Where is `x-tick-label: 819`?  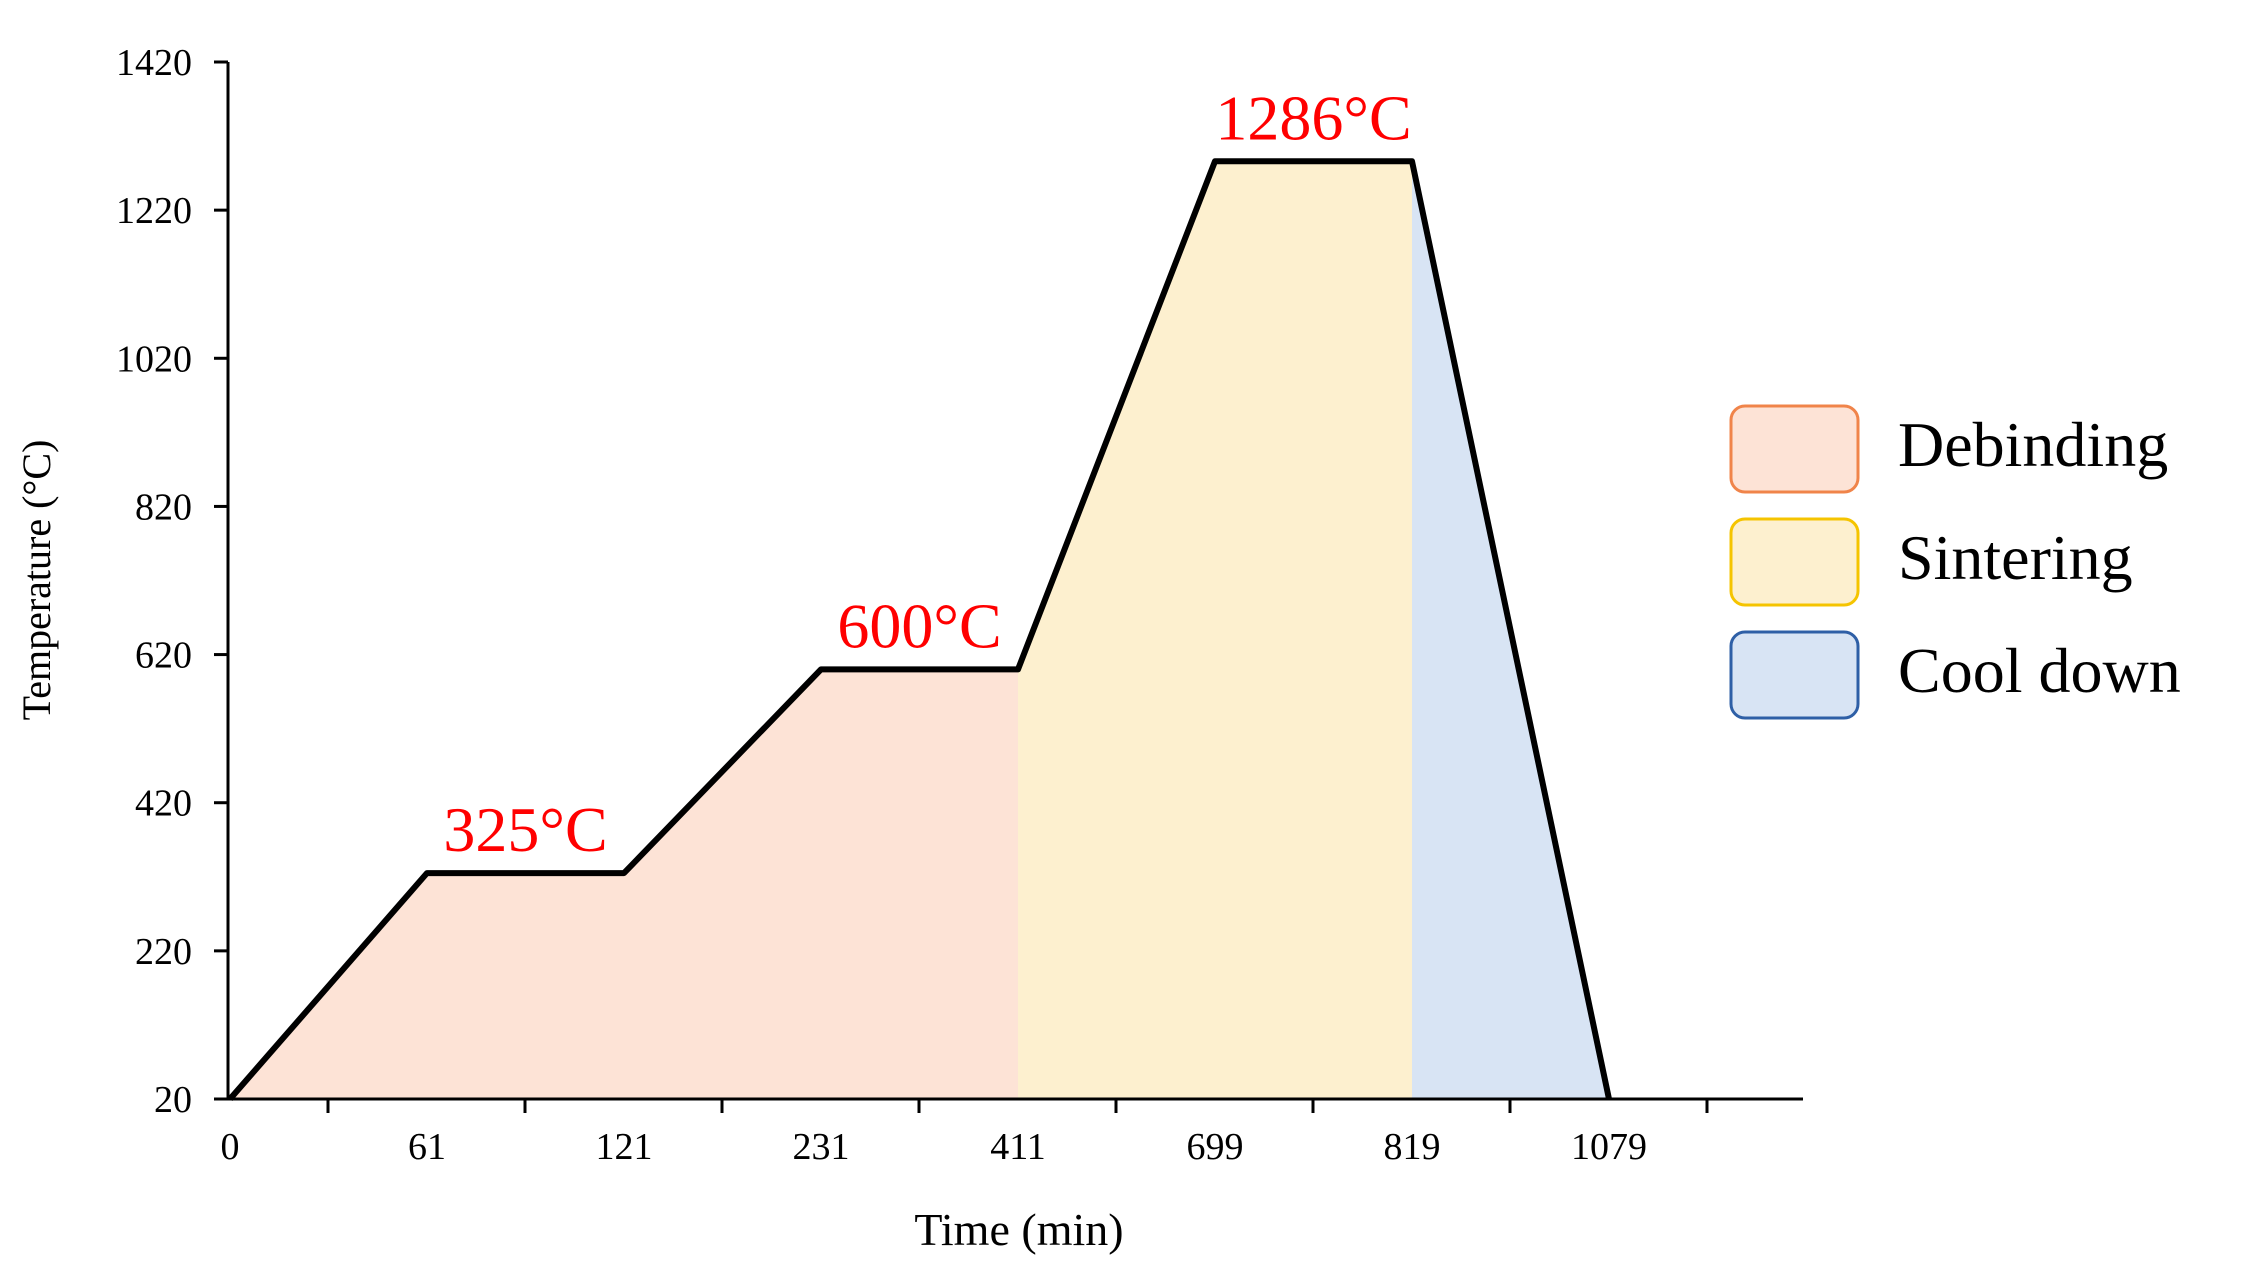
x-tick-label: 819 is located at coordinates (1412, 1147).